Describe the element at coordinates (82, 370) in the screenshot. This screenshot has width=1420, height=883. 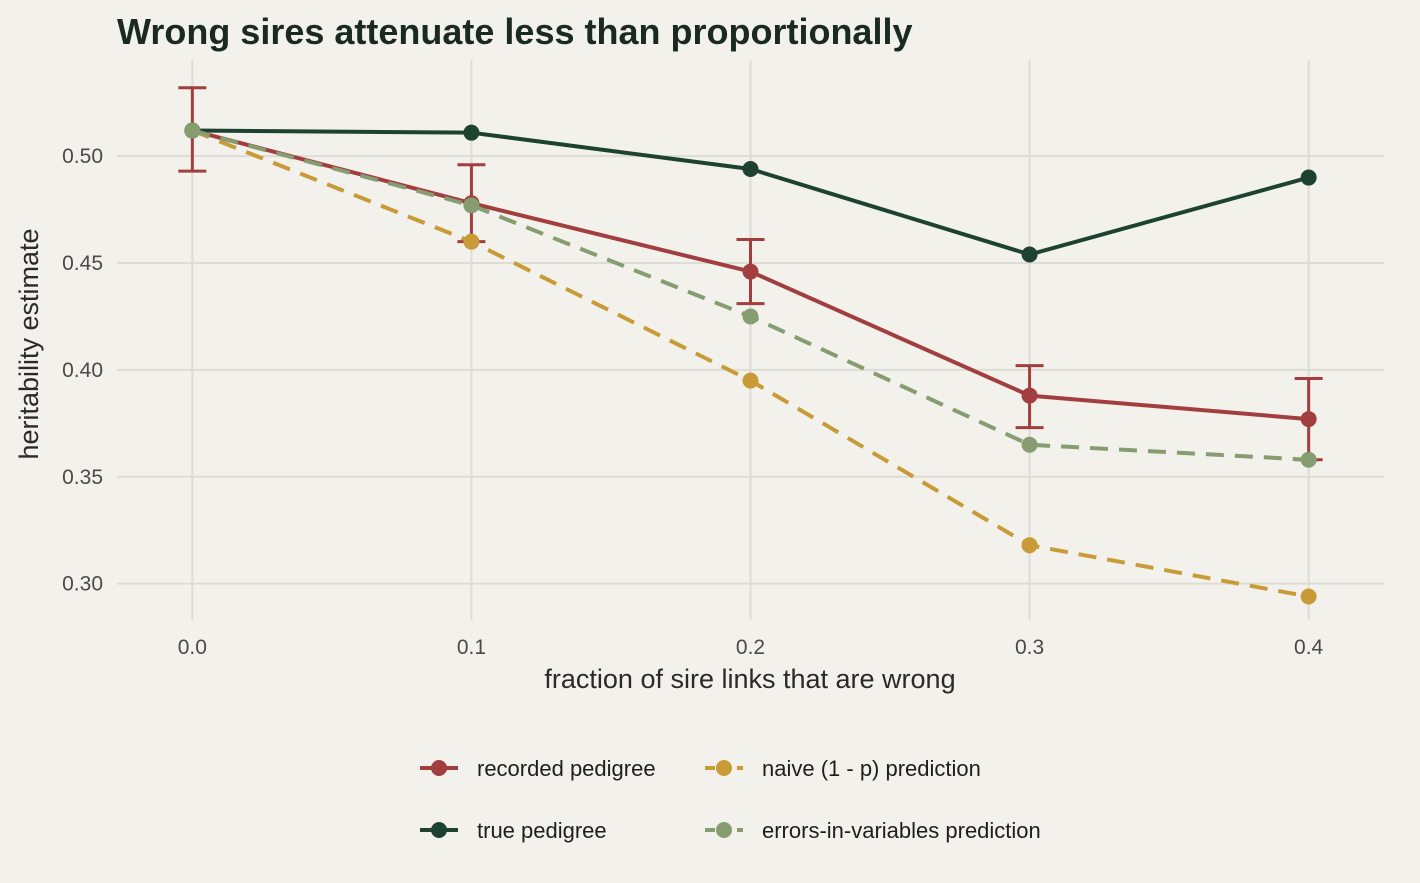
I see `y-tick-label: 0.40` at that location.